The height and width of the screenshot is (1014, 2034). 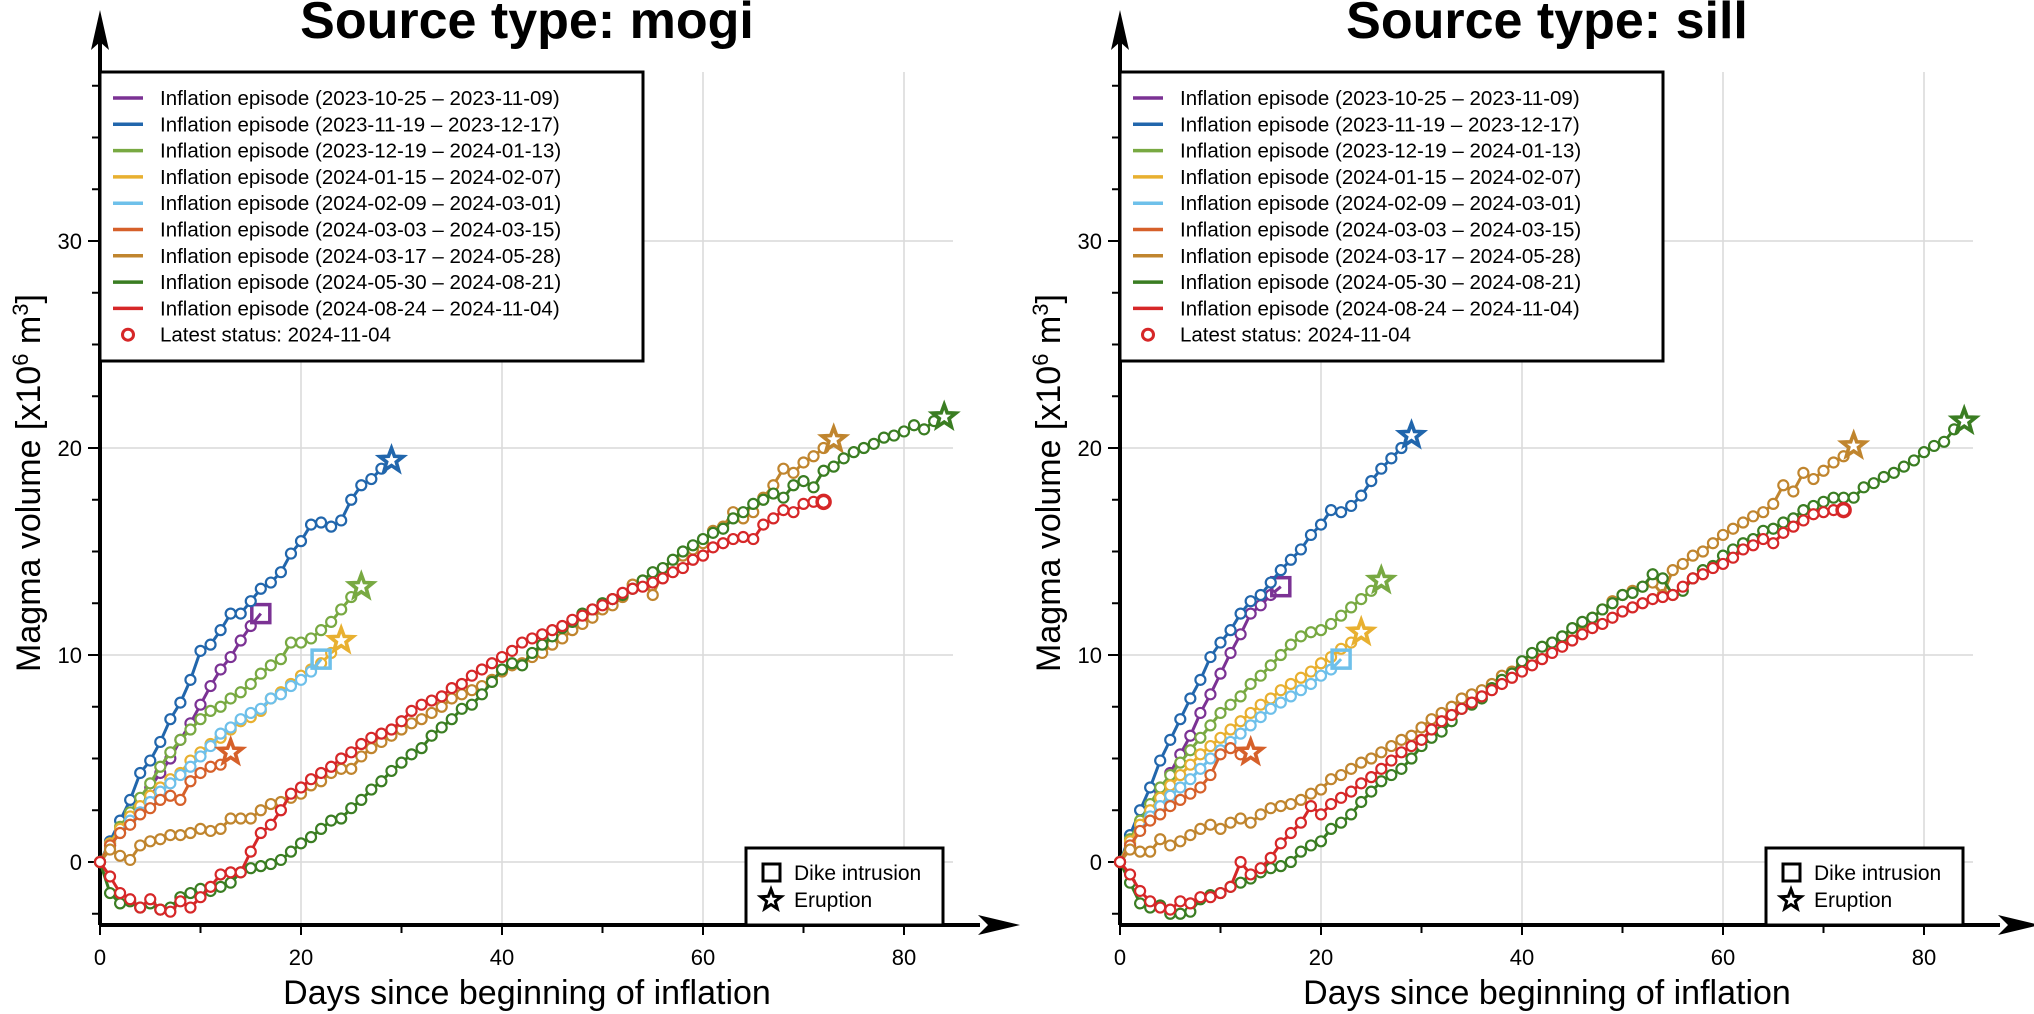 What do you see at coordinates (28, 483) in the screenshot?
I see `y-axis-label: Magma volume [x106 m3]` at bounding box center [28, 483].